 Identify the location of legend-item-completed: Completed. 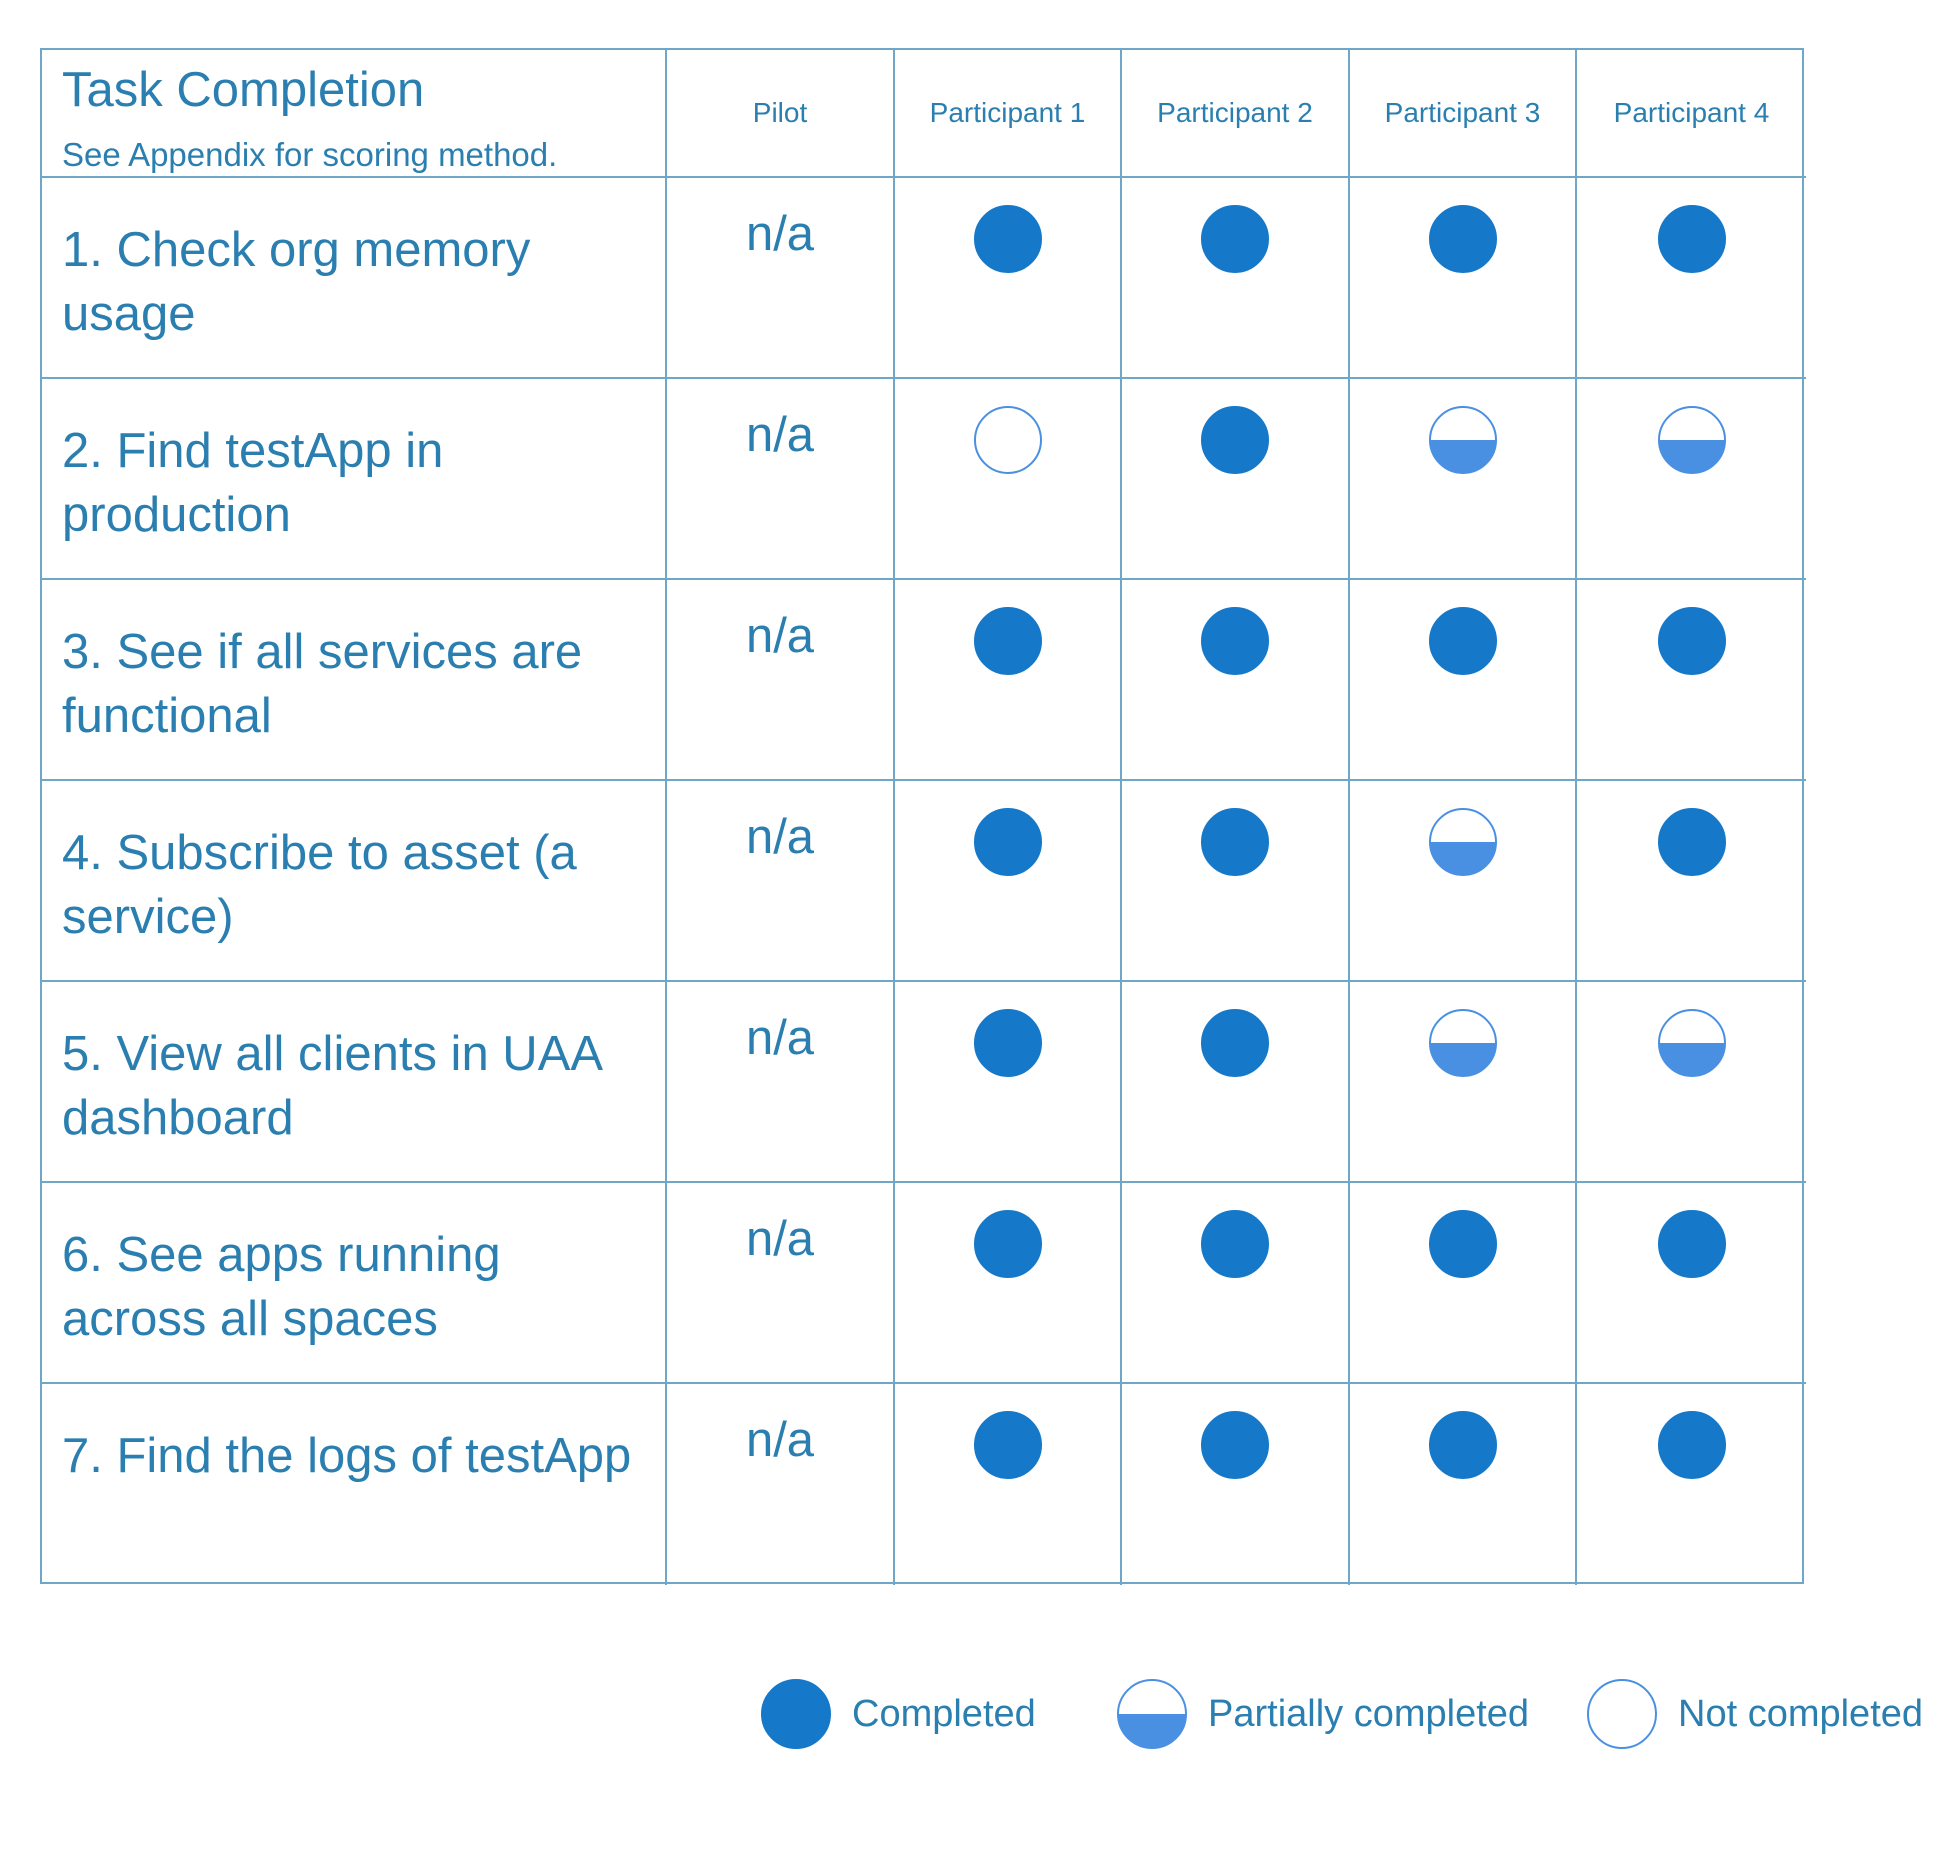
(898, 1714).